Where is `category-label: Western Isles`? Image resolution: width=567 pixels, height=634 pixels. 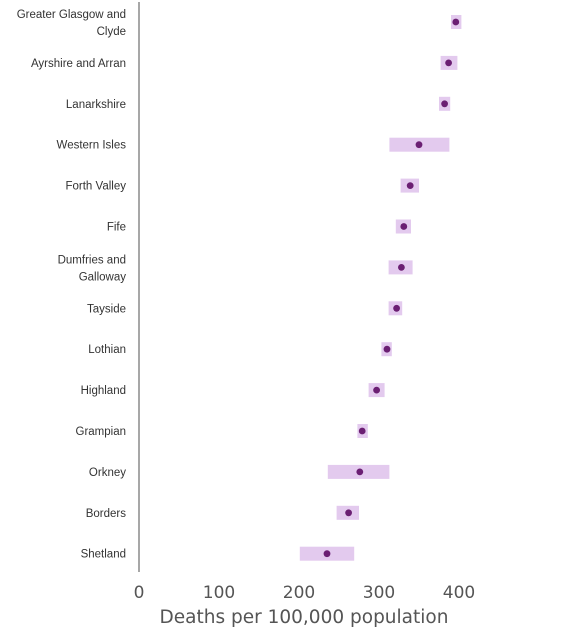 category-label: Western Isles is located at coordinates (92, 146).